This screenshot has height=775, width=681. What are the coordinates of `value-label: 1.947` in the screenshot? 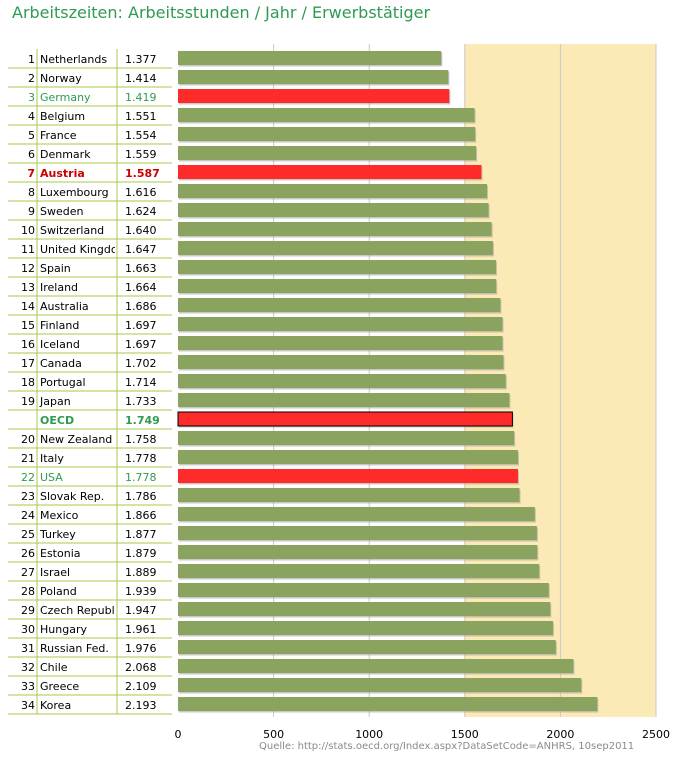 It's located at (141, 610).